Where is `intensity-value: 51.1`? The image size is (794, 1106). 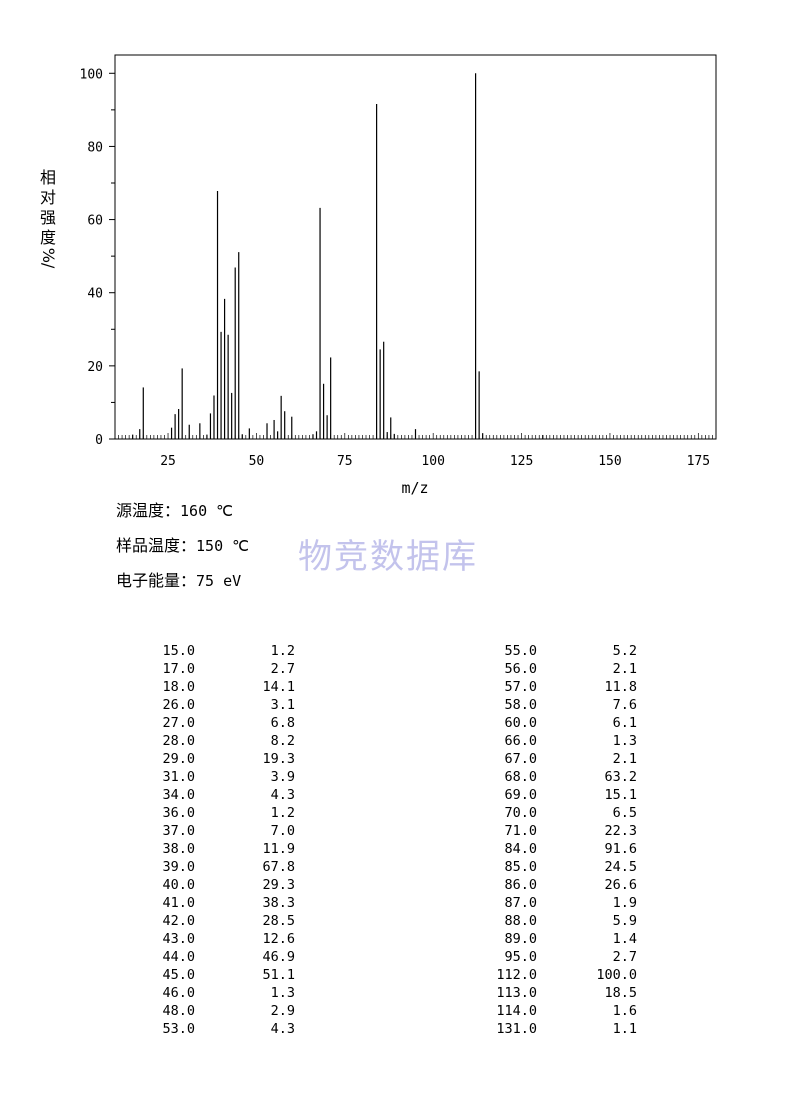
intensity-value: 51.1 is located at coordinates (278, 975).